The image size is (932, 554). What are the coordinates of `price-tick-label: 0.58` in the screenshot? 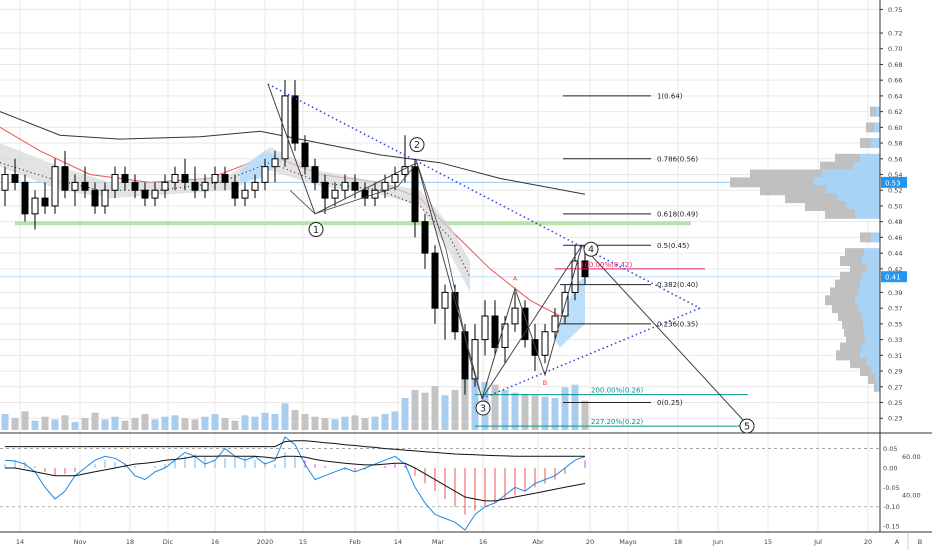 It's located at (895, 144).